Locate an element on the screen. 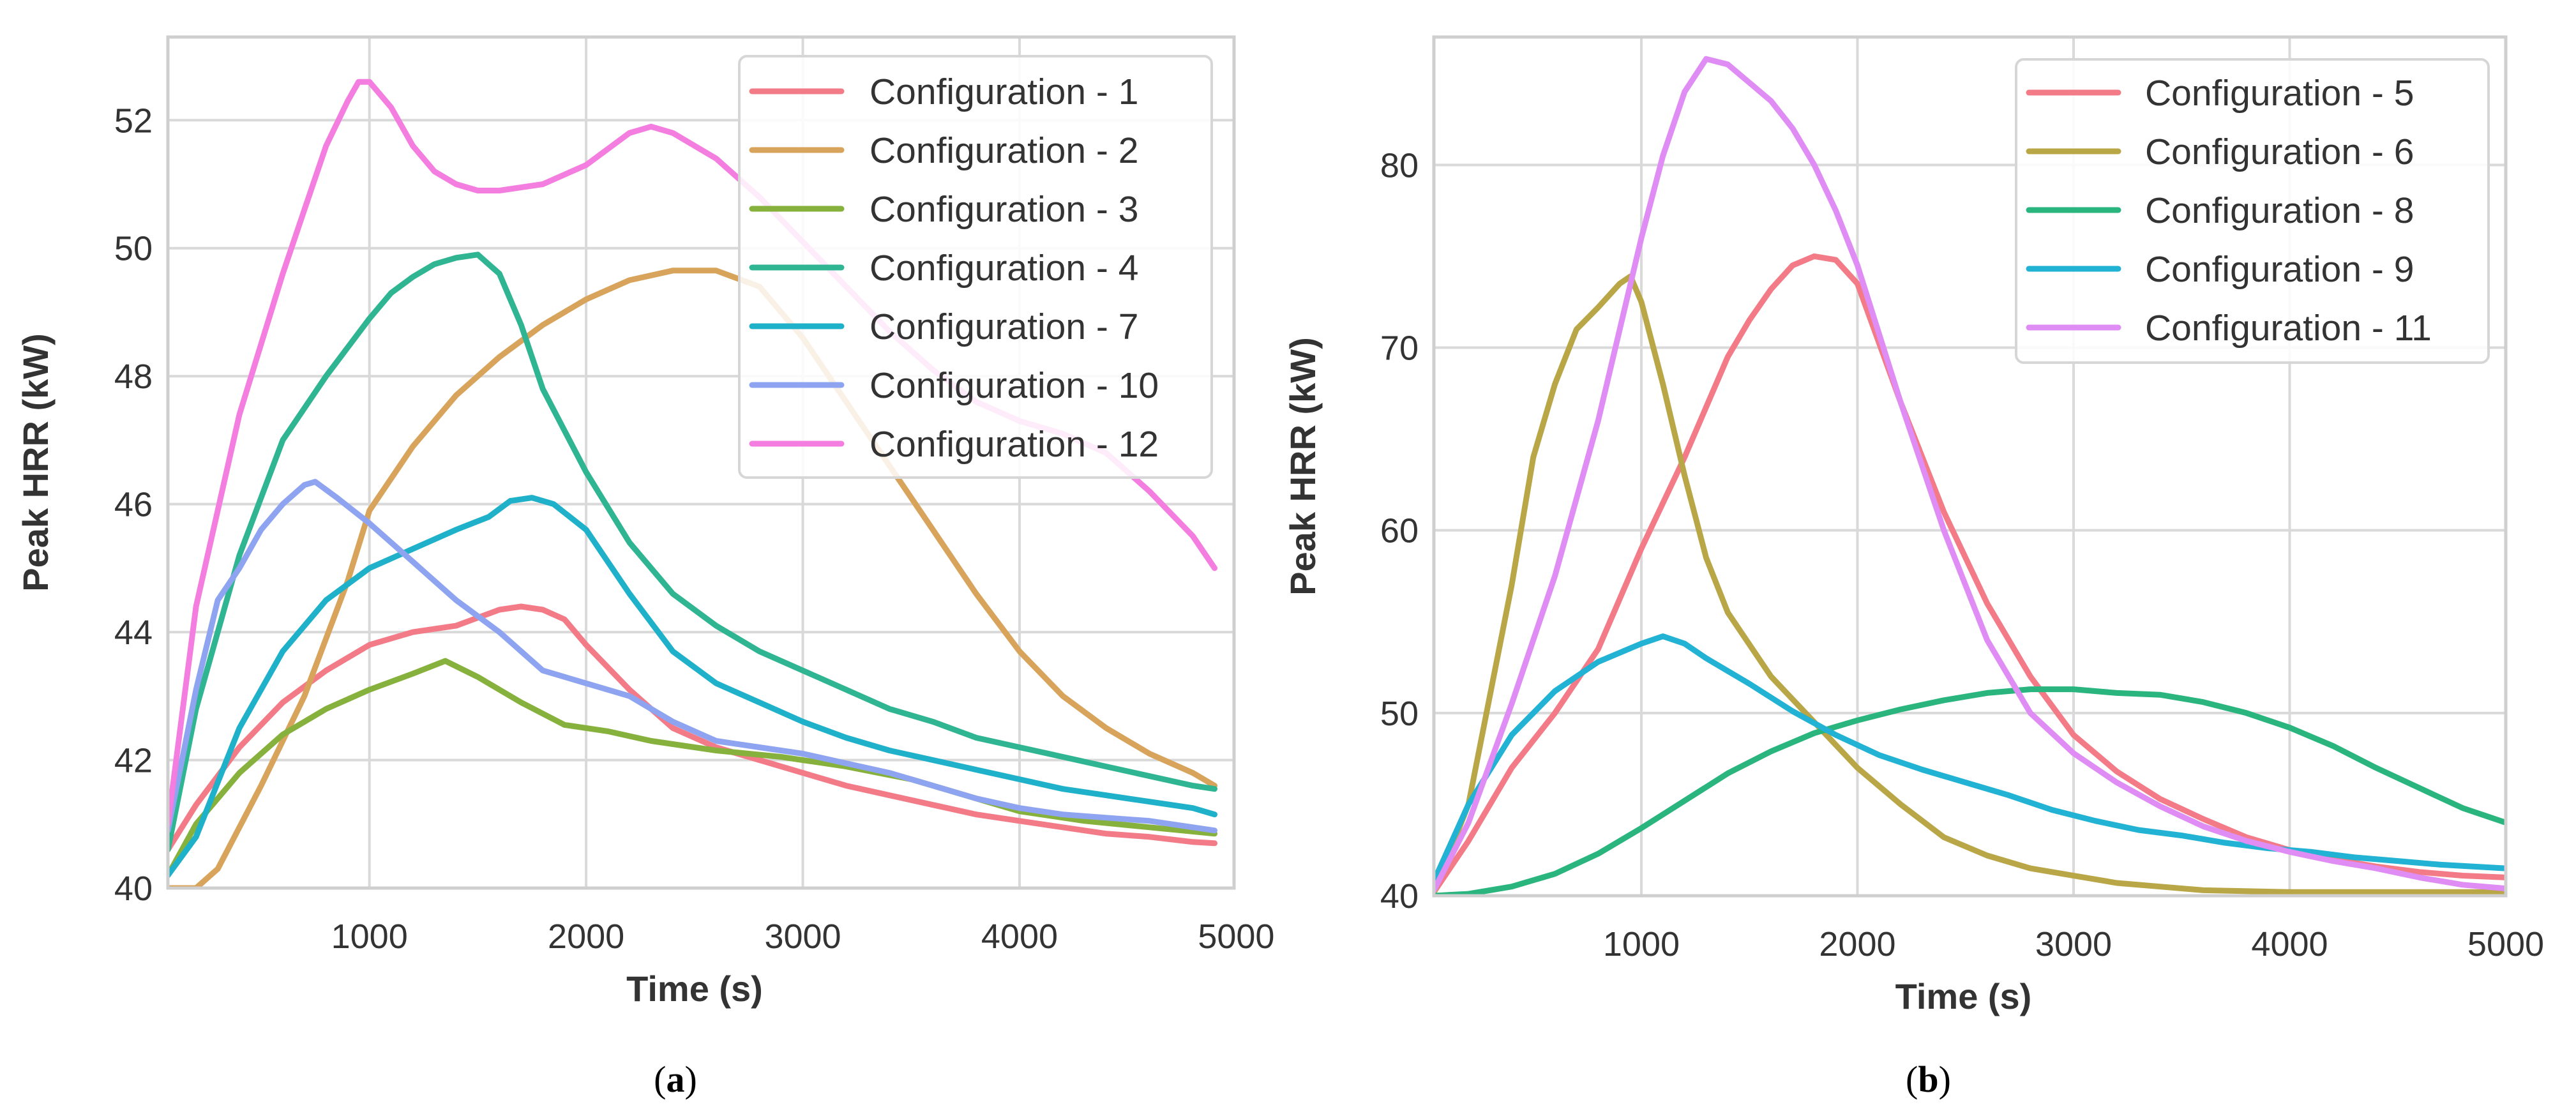  legend-entry: Configuration - 3 is located at coordinates (1004, 210).